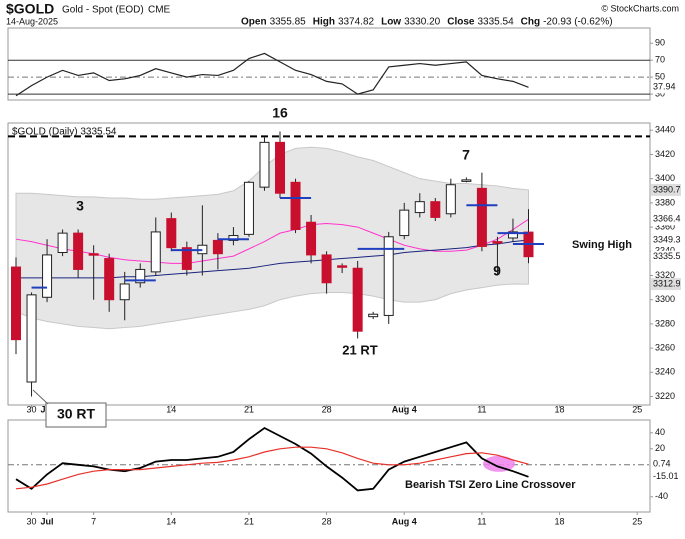 This screenshot has height=539, width=685. What do you see at coordinates (665, 372) in the screenshot?
I see `y-tick-label: 3240` at bounding box center [665, 372].